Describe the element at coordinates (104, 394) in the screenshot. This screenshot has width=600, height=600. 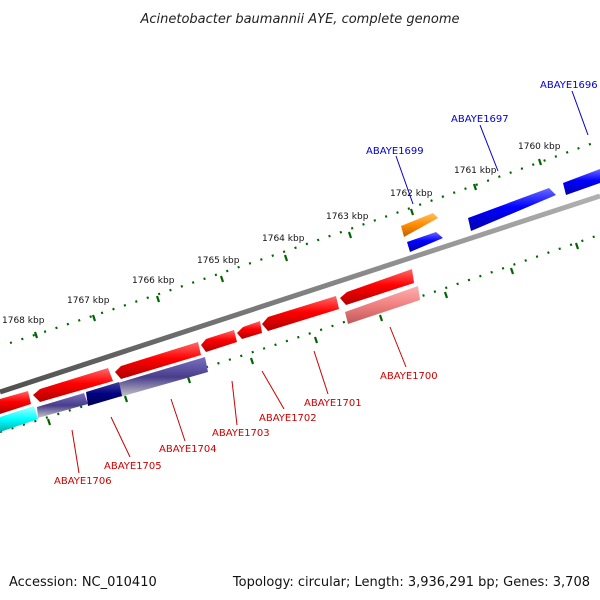
I see `gene-arrow-navy` at that location.